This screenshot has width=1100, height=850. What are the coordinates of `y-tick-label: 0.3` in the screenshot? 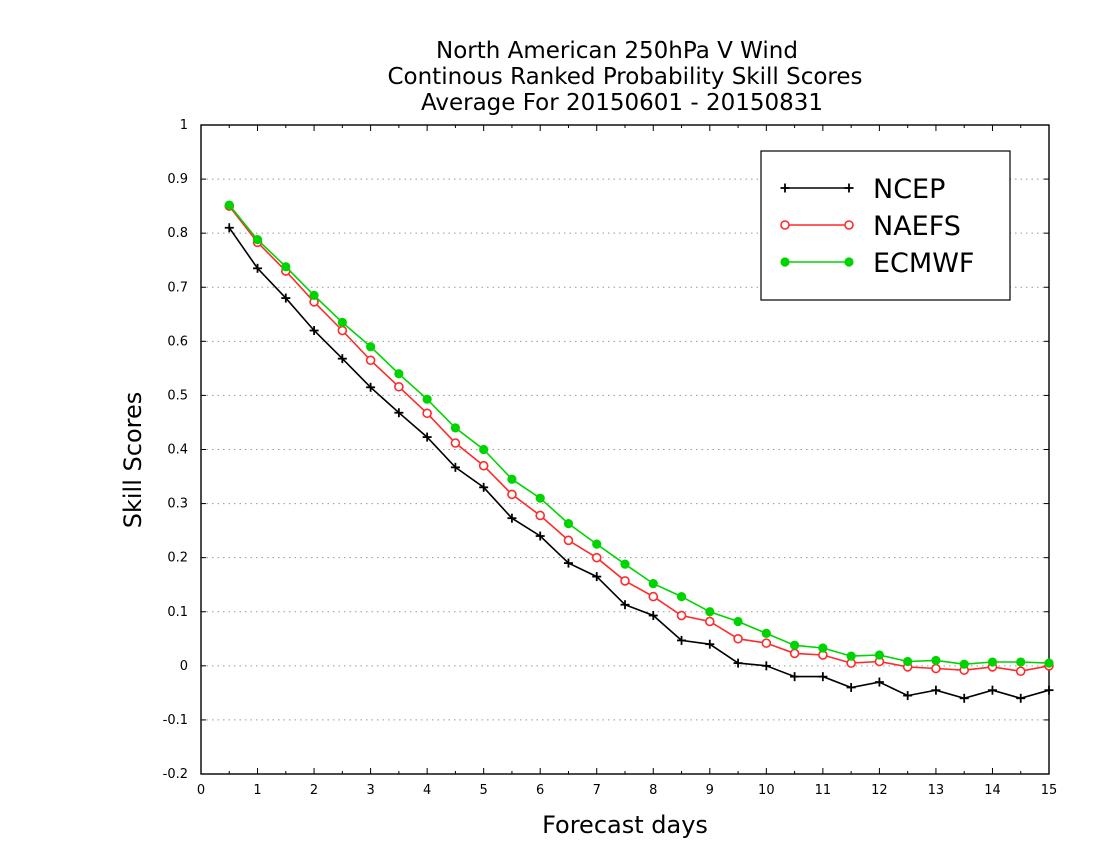 It's located at (177, 504).